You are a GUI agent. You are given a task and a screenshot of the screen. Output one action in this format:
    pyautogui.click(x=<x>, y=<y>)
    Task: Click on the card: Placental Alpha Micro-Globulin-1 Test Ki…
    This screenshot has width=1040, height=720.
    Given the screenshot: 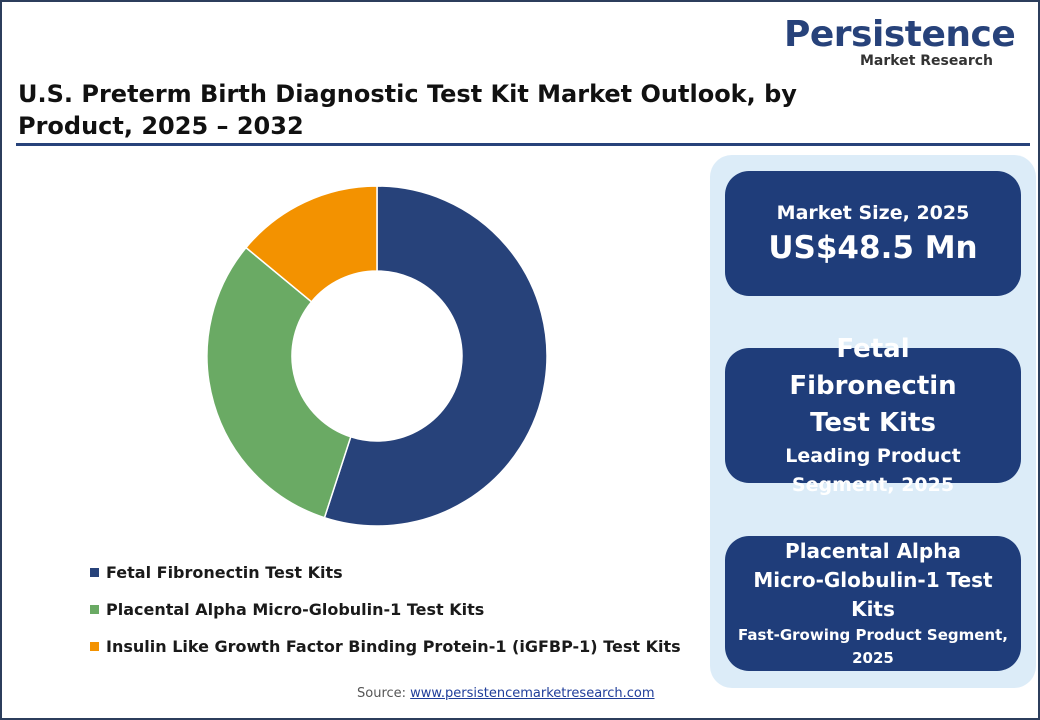 What is the action you would take?
    pyautogui.click(x=873, y=603)
    